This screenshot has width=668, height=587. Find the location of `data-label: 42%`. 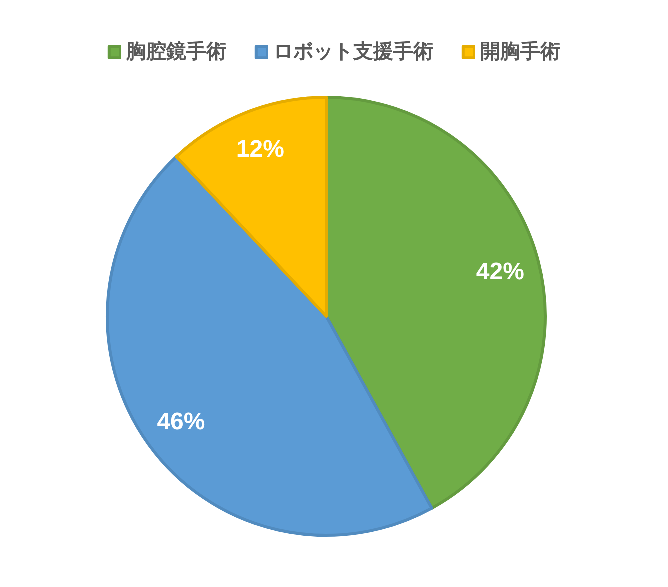

data-label: 42% is located at coordinates (500, 272).